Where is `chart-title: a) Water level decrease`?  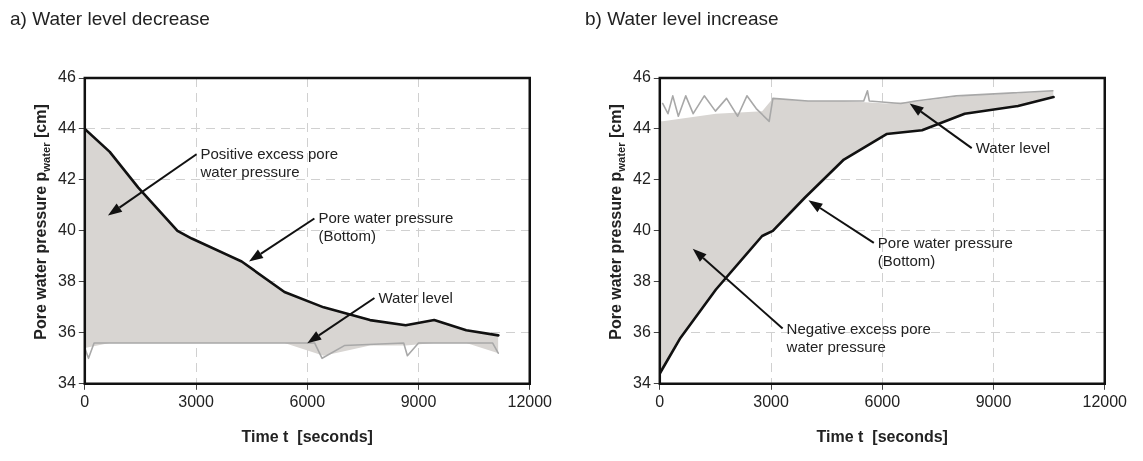 chart-title: a) Water level decrease is located at coordinates (110, 19).